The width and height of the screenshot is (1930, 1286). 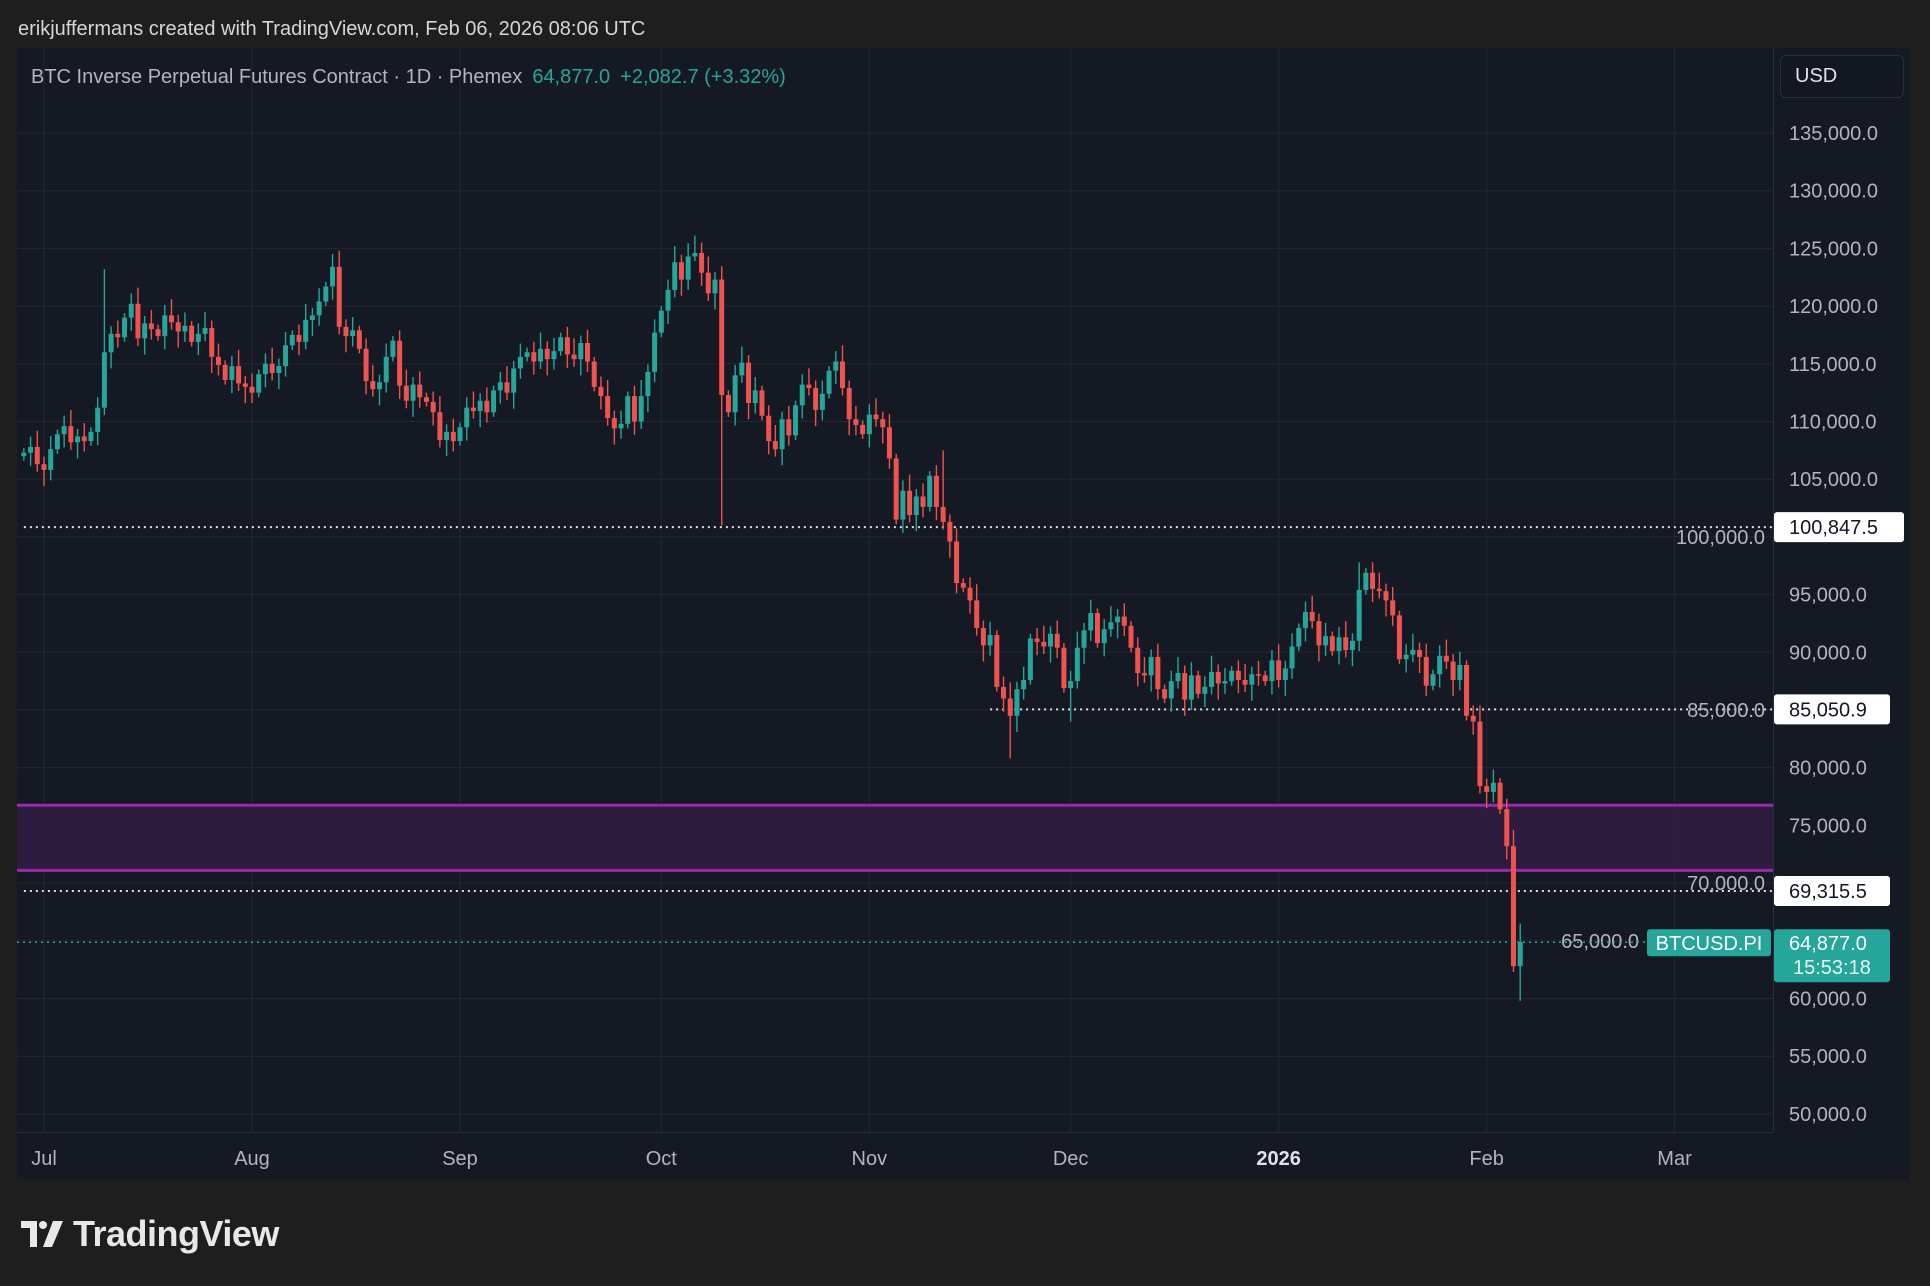 What do you see at coordinates (1842, 76) in the screenshot?
I see `currency-selector: USD` at bounding box center [1842, 76].